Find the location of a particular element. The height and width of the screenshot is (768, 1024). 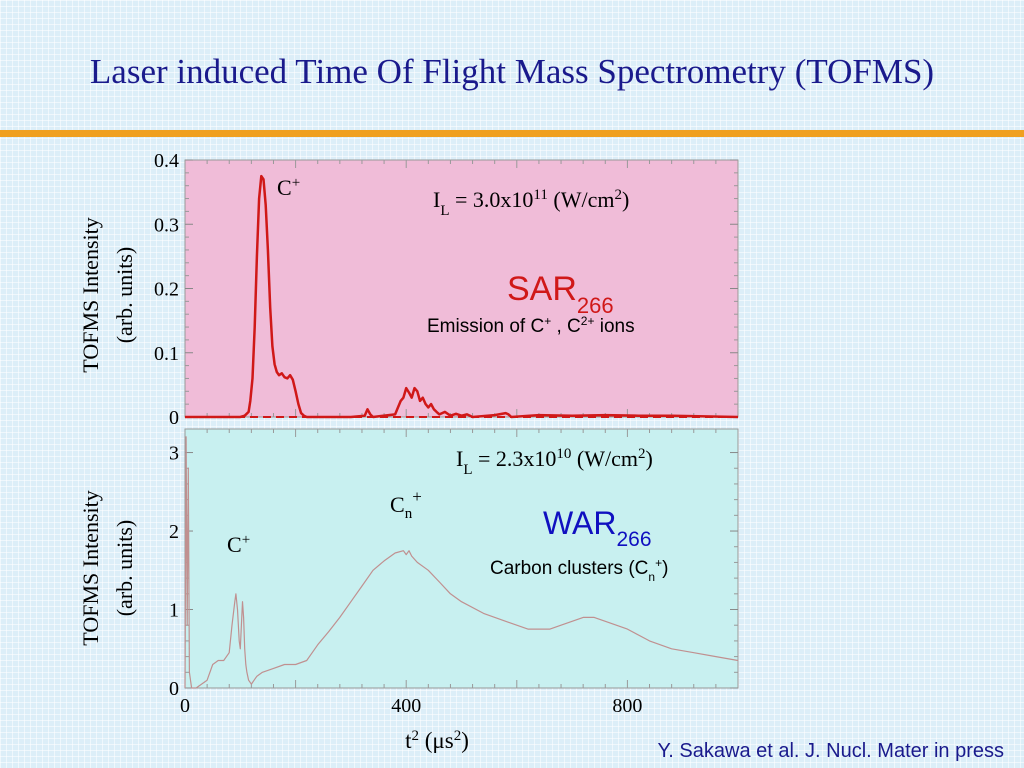

top-peak-annotation: C+ is located at coordinates (288, 187).